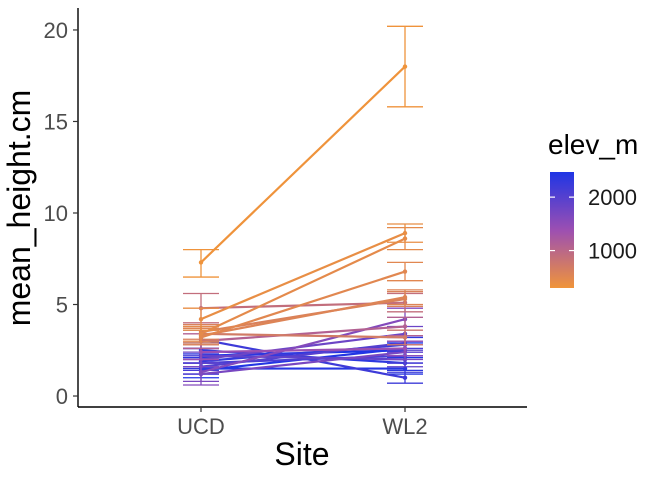 The image size is (672, 480). Describe the element at coordinates (19, 208) in the screenshot. I see `y-axis-title: mean_height.cm` at that location.